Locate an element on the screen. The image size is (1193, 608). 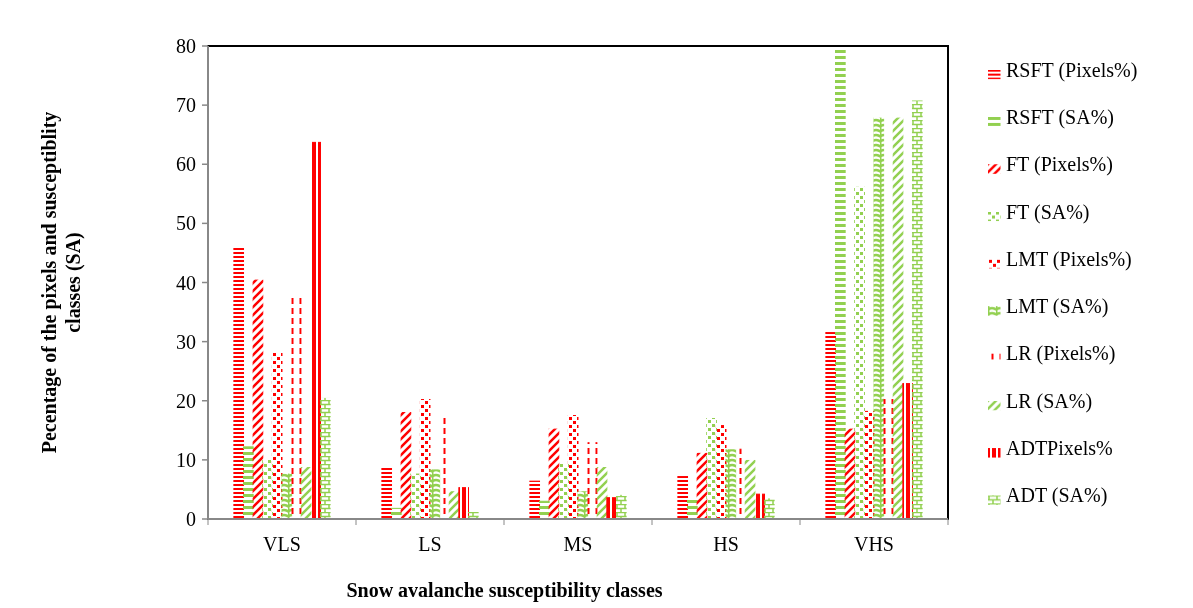
y-tick-label: 80 is located at coordinates (186, 46).